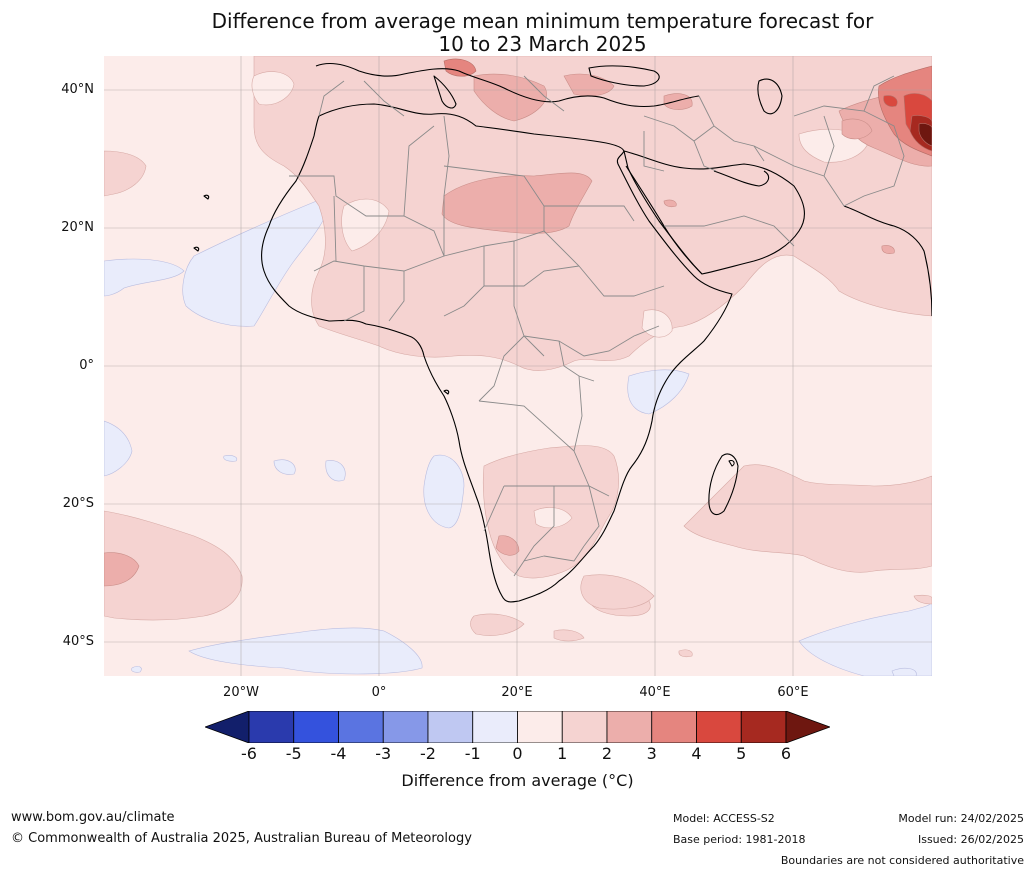  Describe the element at coordinates (687, 107) in the screenshot. I see `anomaly-warm-3-plus` at that location.